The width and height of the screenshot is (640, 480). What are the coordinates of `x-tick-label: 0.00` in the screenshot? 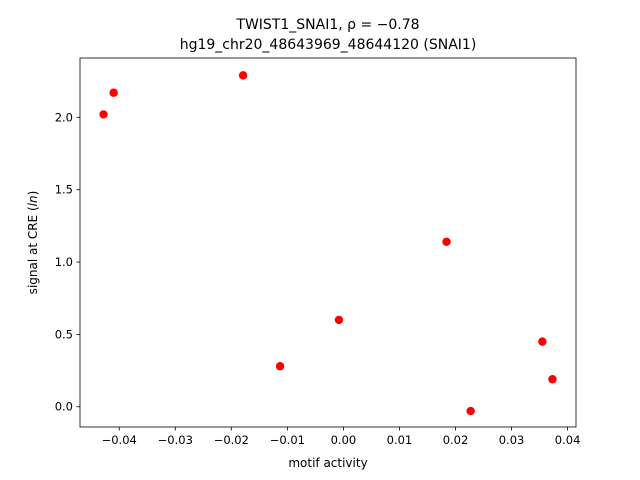 It's located at (344, 440).